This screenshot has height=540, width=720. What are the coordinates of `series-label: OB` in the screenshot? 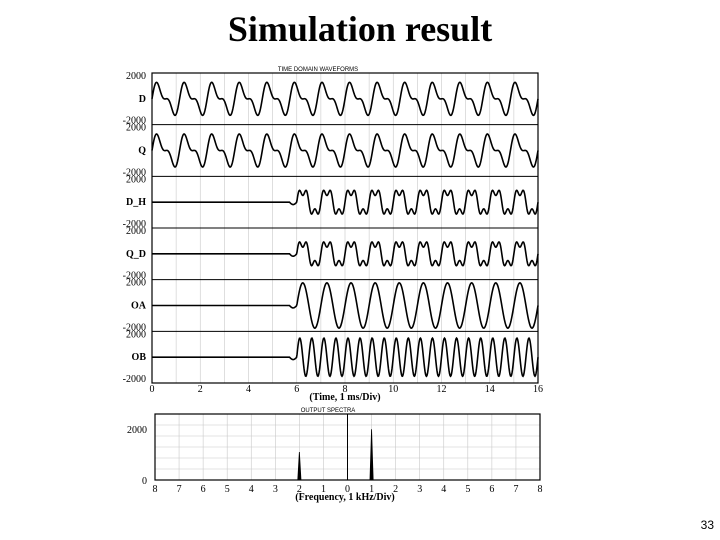 It's located at (139, 357).